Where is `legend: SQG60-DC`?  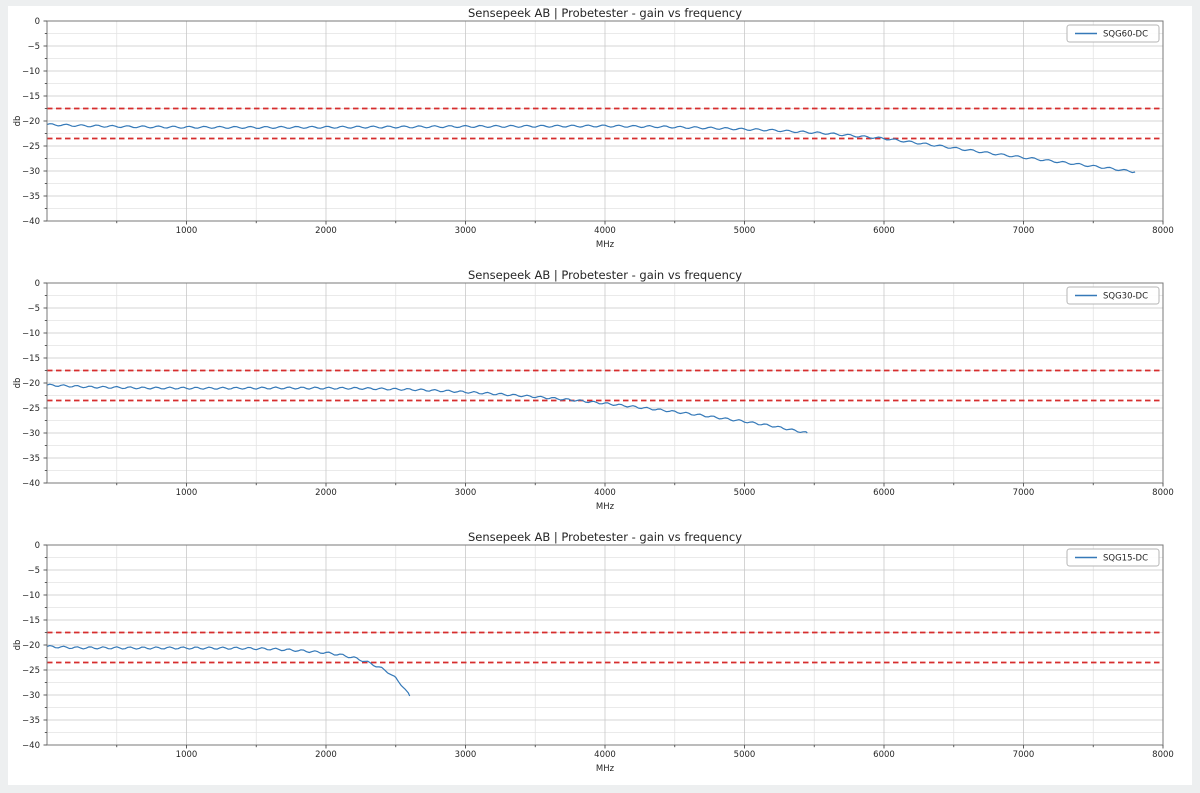
legend: SQG60-DC is located at coordinates (1113, 33).